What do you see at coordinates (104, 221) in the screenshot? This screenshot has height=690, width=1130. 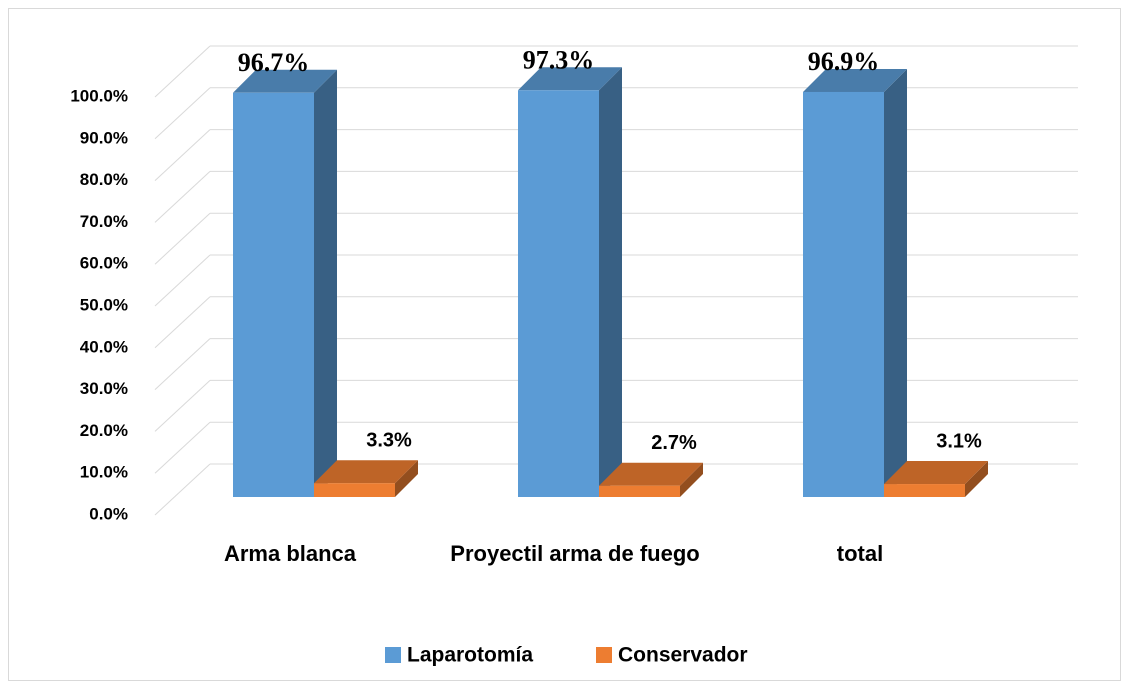 I see `y-tick-label: 70.0%` at bounding box center [104, 221].